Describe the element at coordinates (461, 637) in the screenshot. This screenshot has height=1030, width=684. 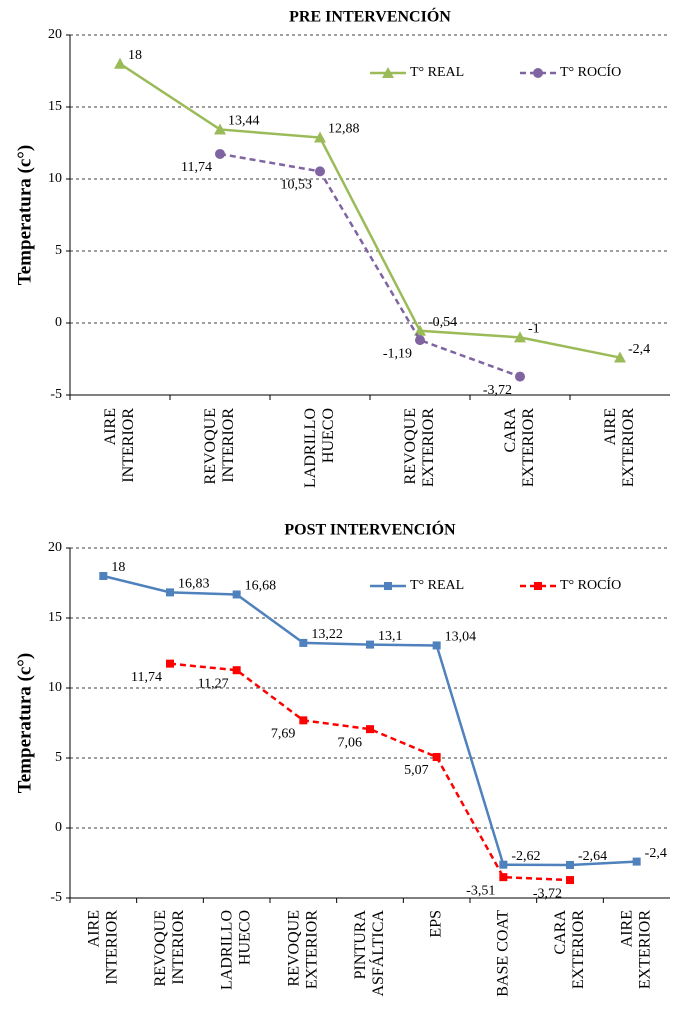
I see `value-label: 13,04` at that location.